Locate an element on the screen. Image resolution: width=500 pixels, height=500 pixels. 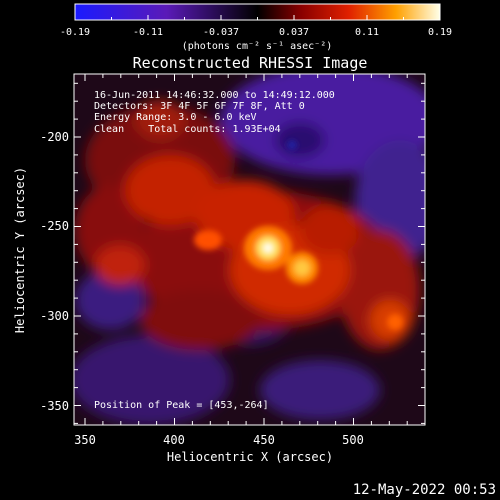
colorbar-tick-label: -0.19 is located at coordinates (75, 32).